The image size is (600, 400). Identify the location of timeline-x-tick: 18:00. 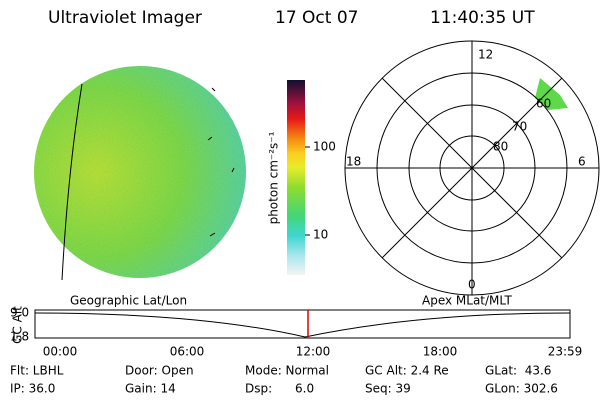
(440, 352).